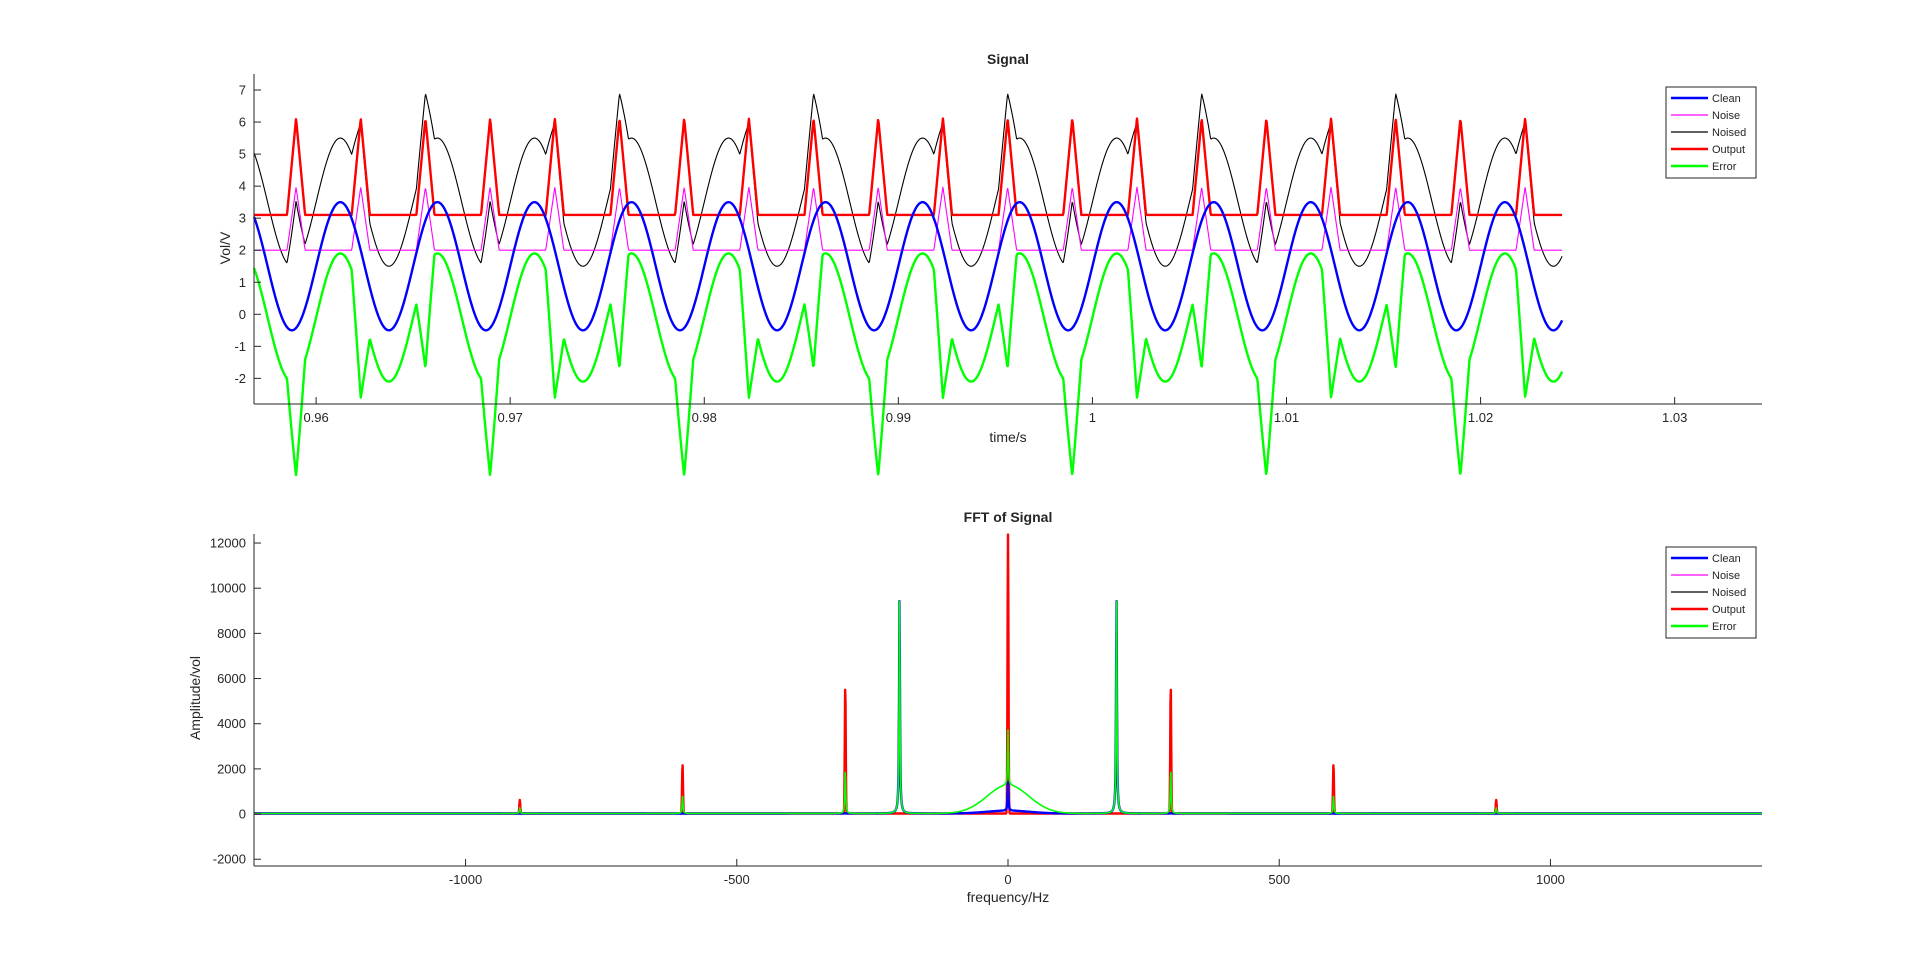  Describe the element at coordinates (1008, 897) in the screenshot. I see `fft-xlabel: frequency/Hz` at that location.